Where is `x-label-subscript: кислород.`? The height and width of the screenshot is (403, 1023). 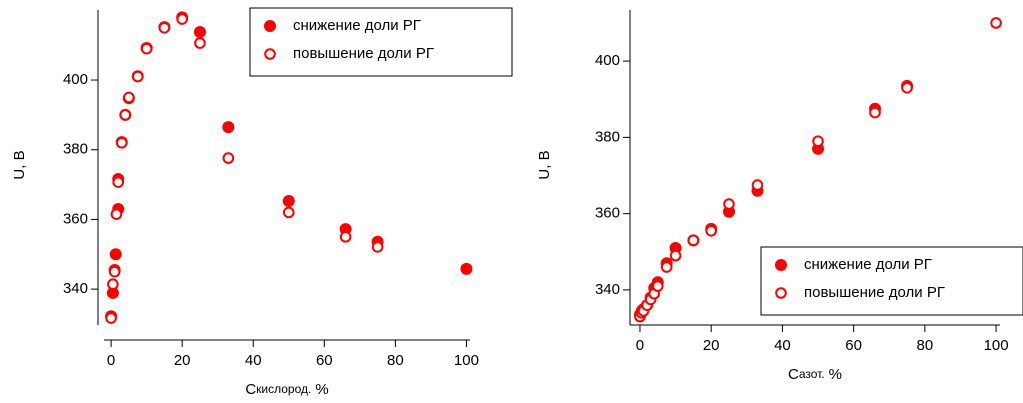 x-label-subscript: кислород. is located at coordinates (283, 389).